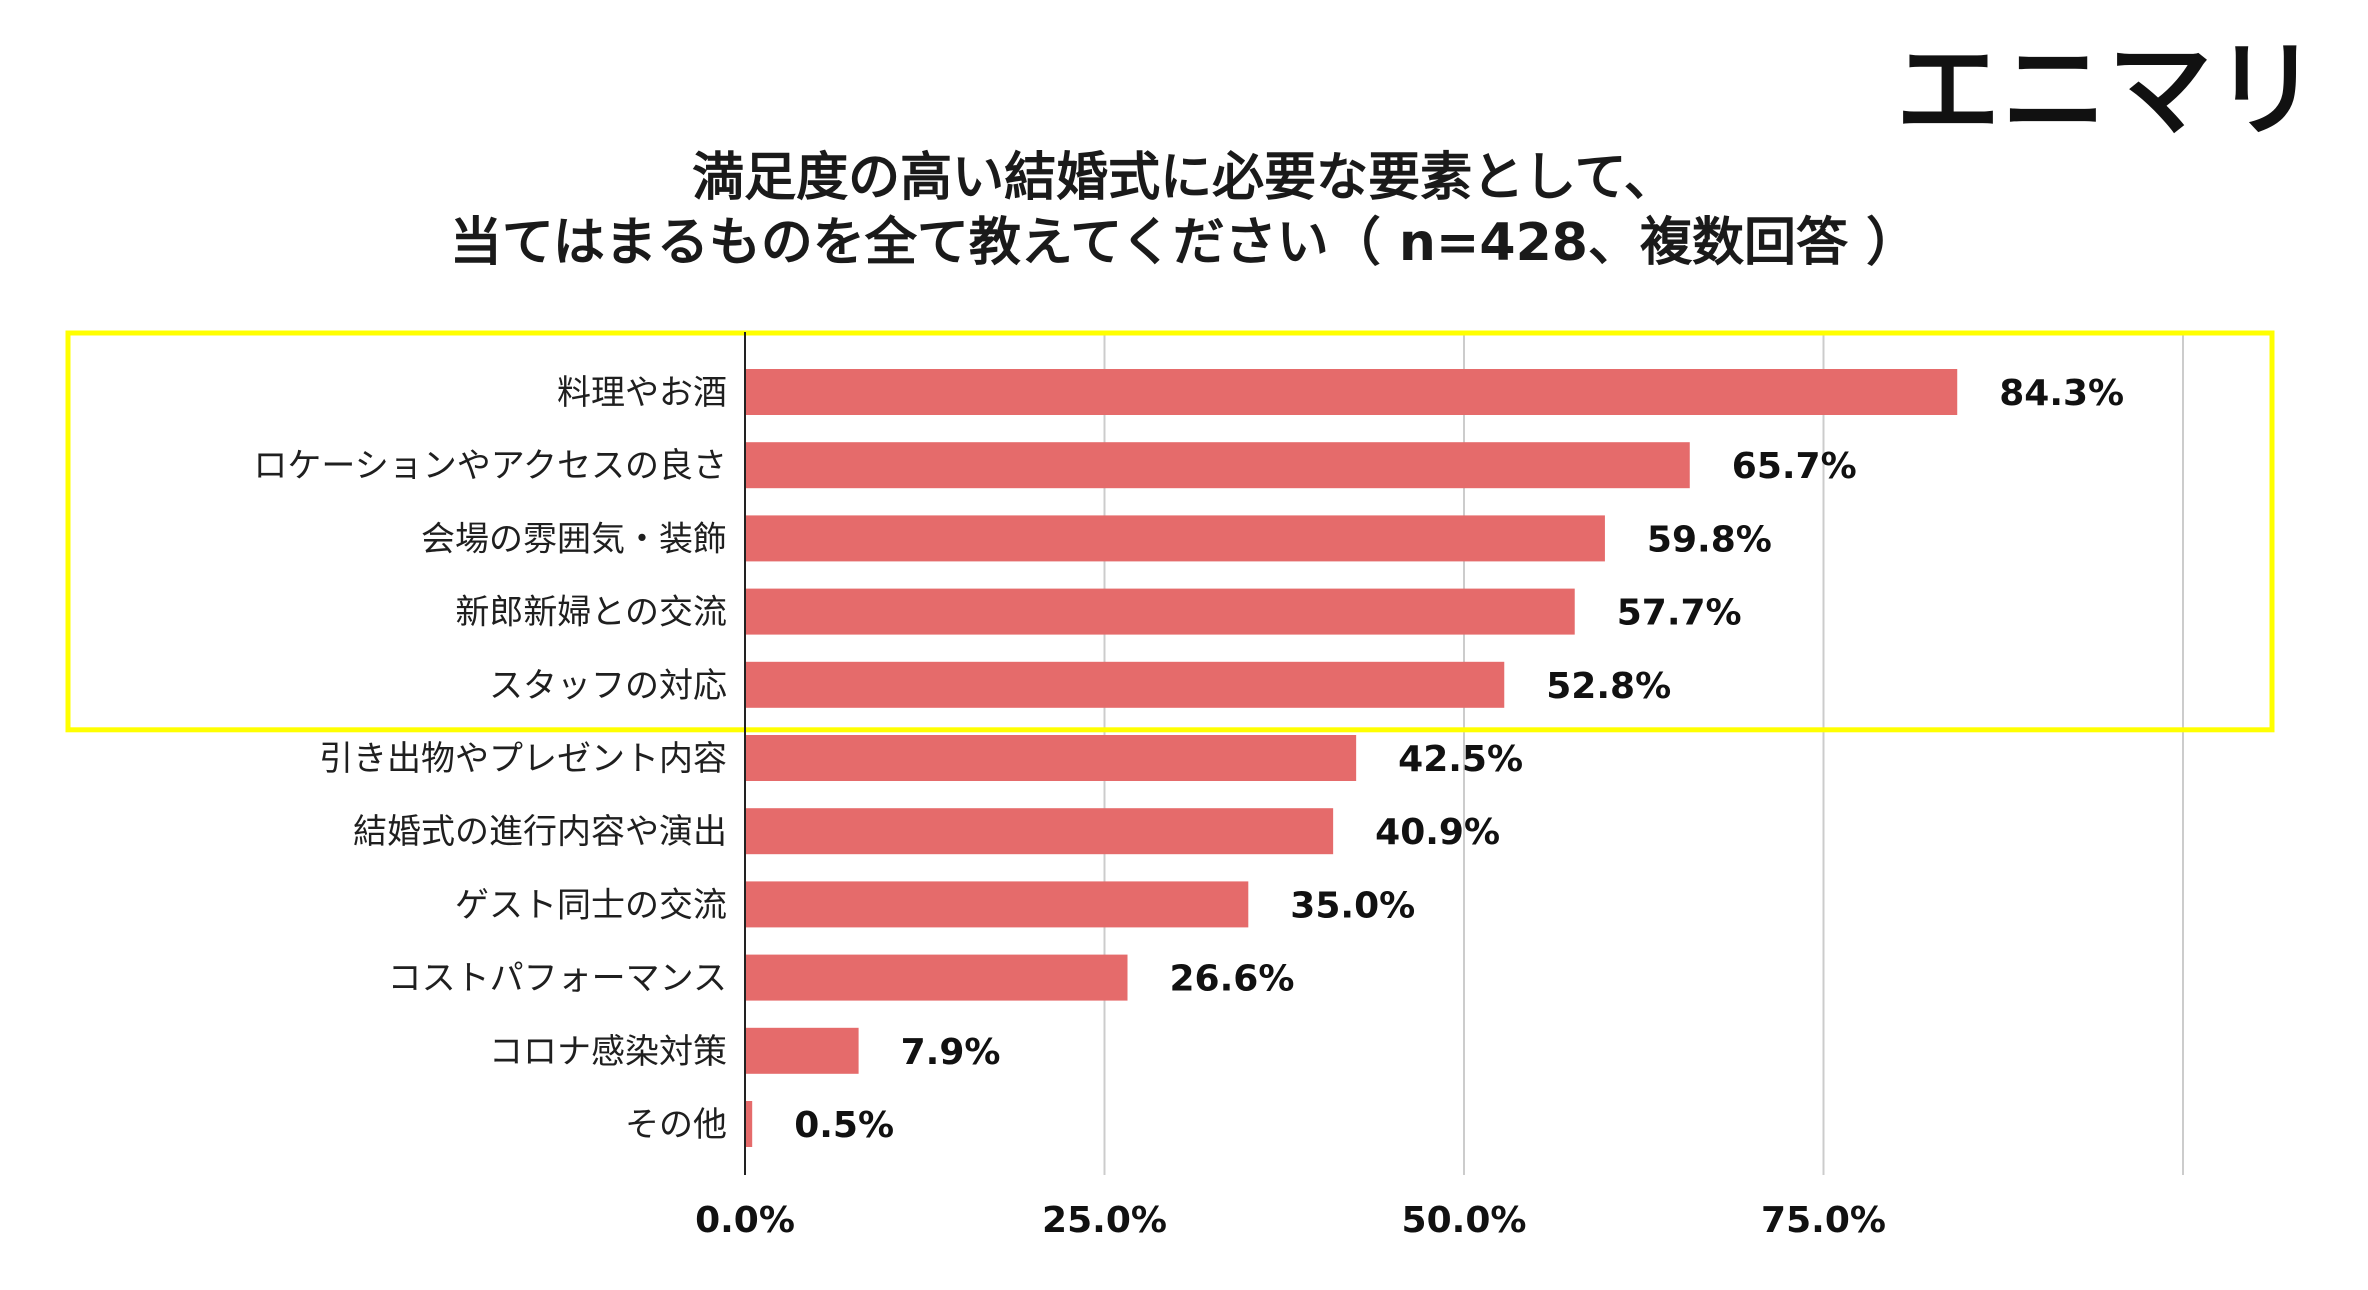 This screenshot has height=1290, width=2368. Describe the element at coordinates (1823, 1220) in the screenshot. I see `x-tick-label: 75.0%` at that location.